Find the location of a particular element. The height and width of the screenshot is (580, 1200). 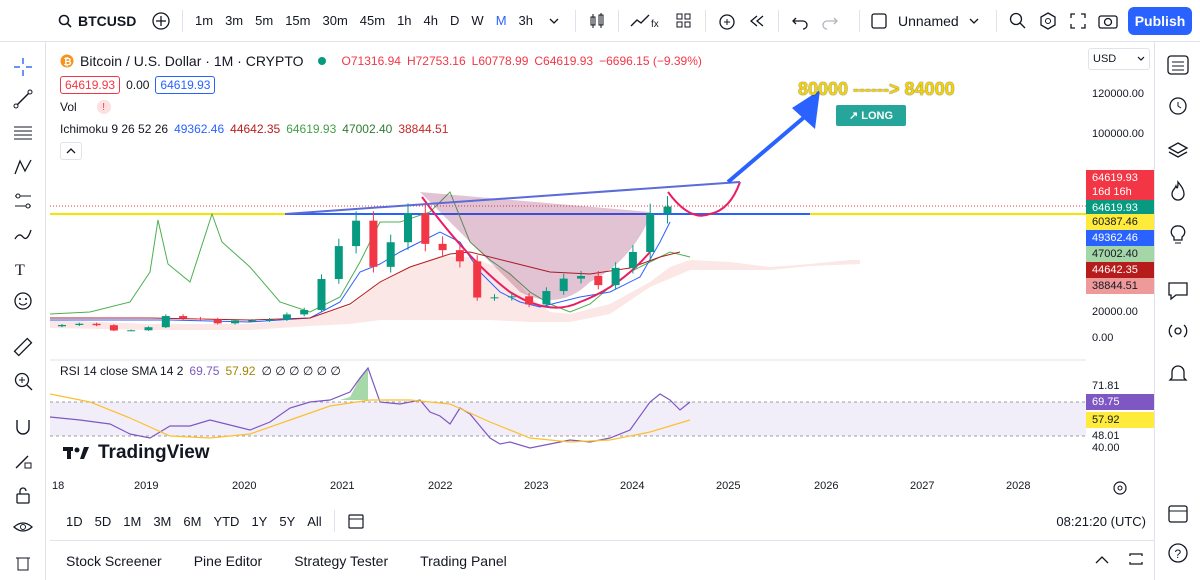

object-tree-button is located at coordinates (1178, 151).